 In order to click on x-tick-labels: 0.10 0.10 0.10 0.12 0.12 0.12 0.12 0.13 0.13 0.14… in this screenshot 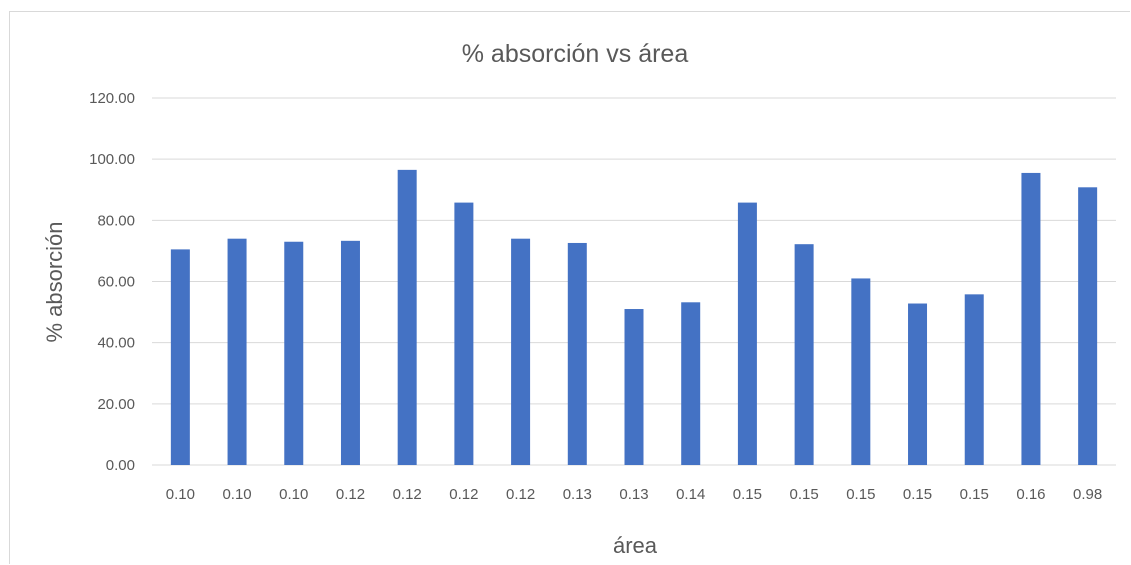, I will do `click(634, 494)`.